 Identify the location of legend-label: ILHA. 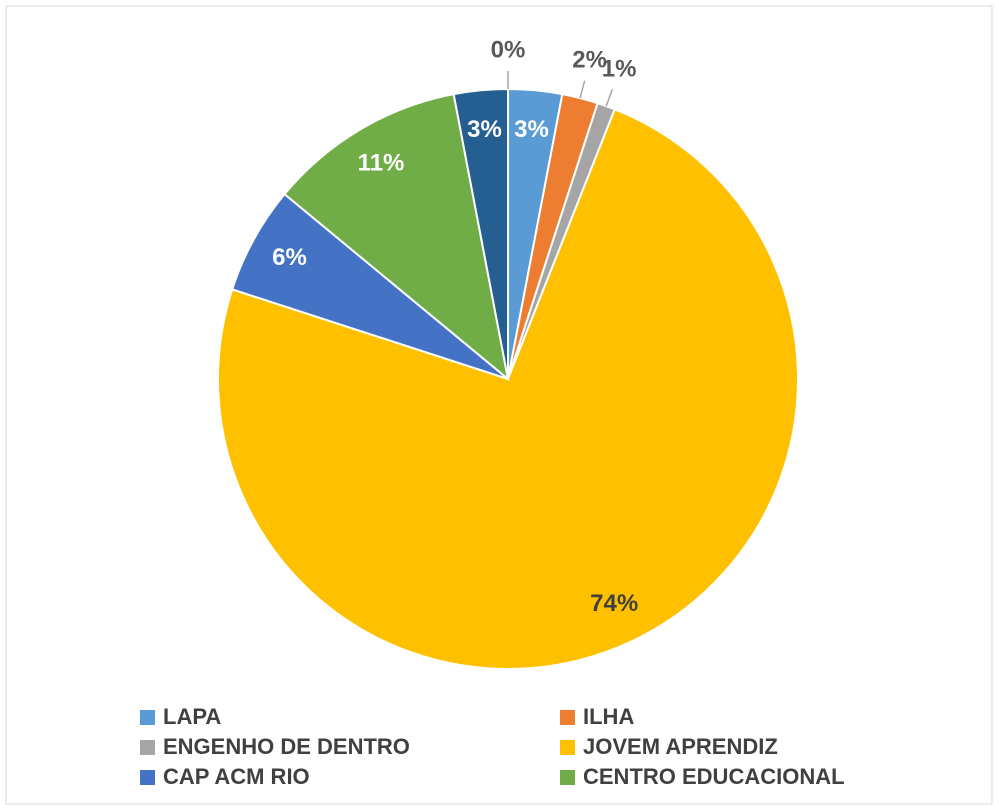
(608, 716).